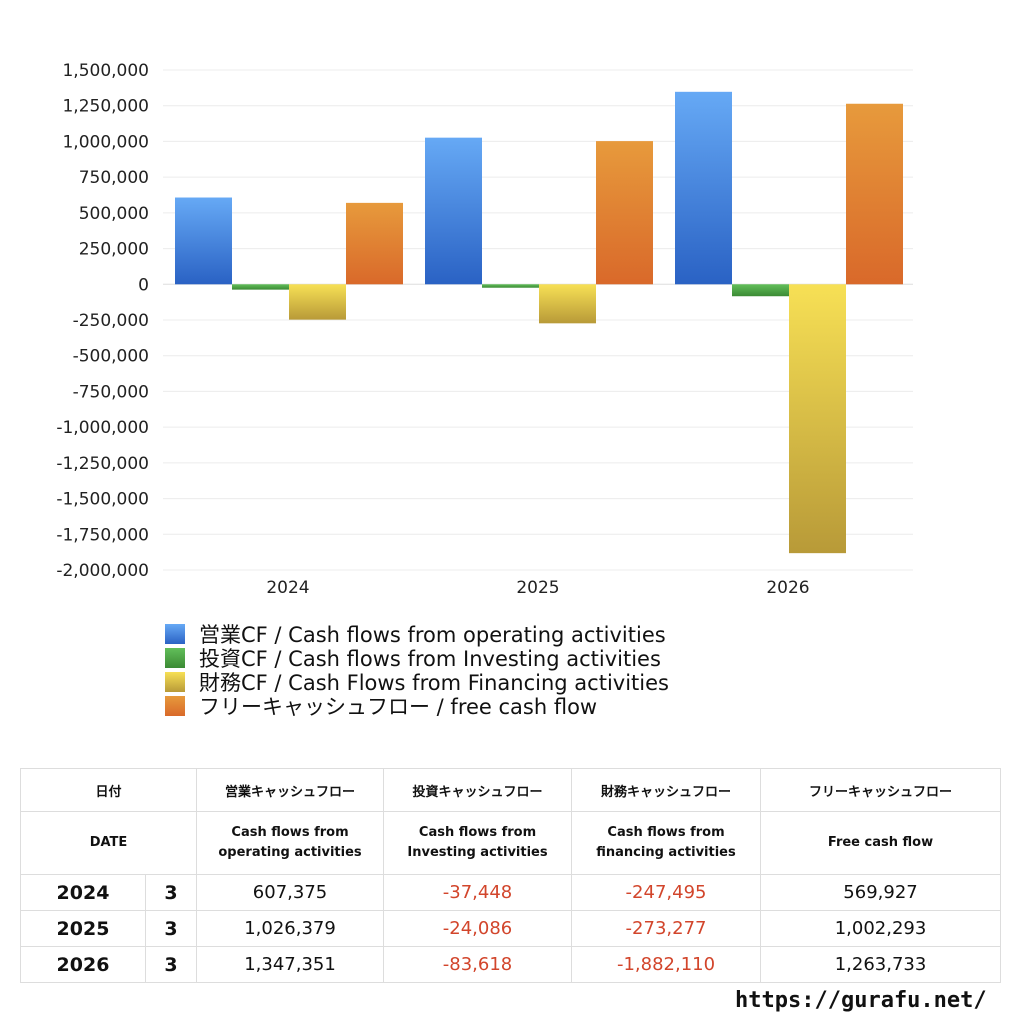 This screenshot has height=1024, width=1024. Describe the element at coordinates (510, 286) in the screenshot. I see `bar-investing-2025` at that location.